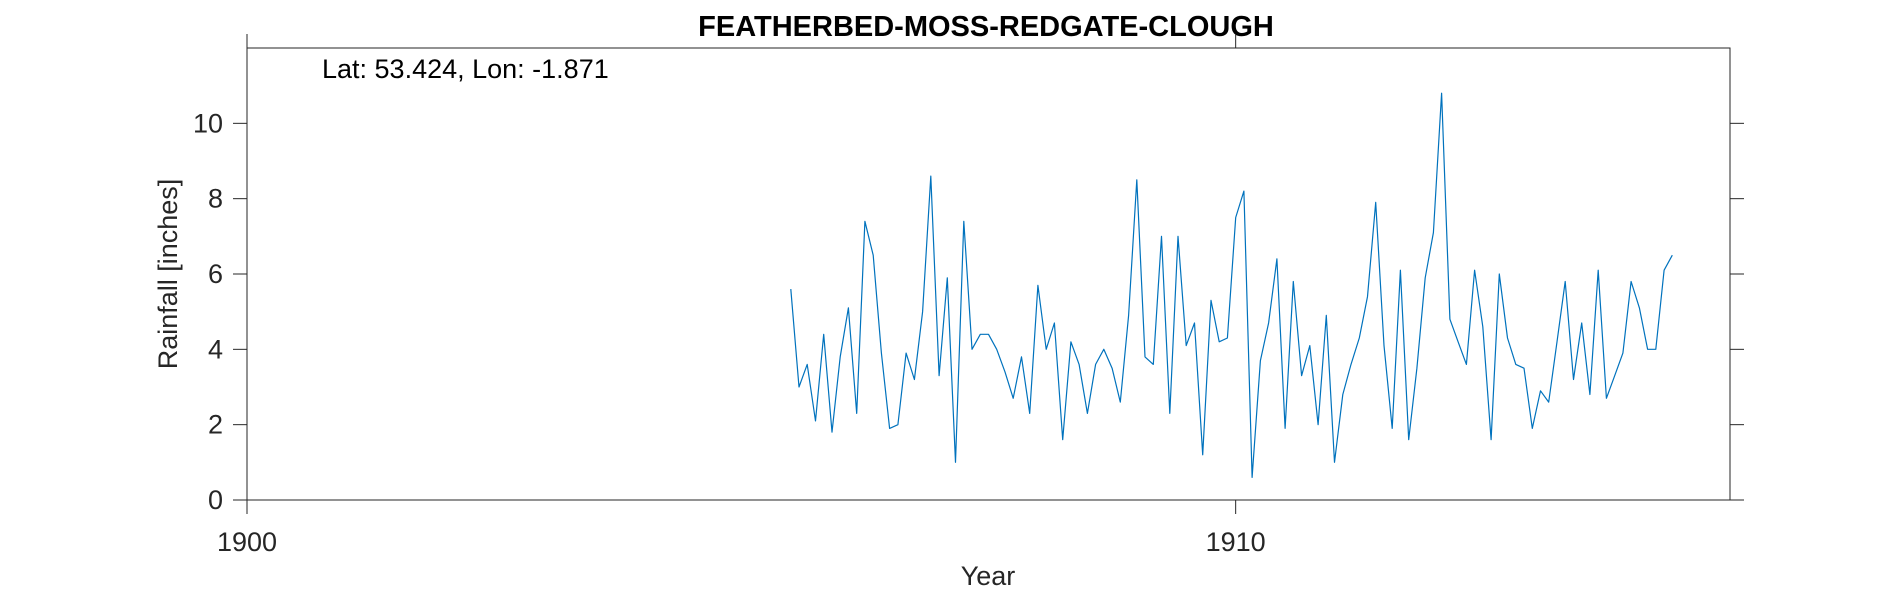 The height and width of the screenshot is (591, 1890). I want to click on y-tick-label: 10, so click(208, 123).